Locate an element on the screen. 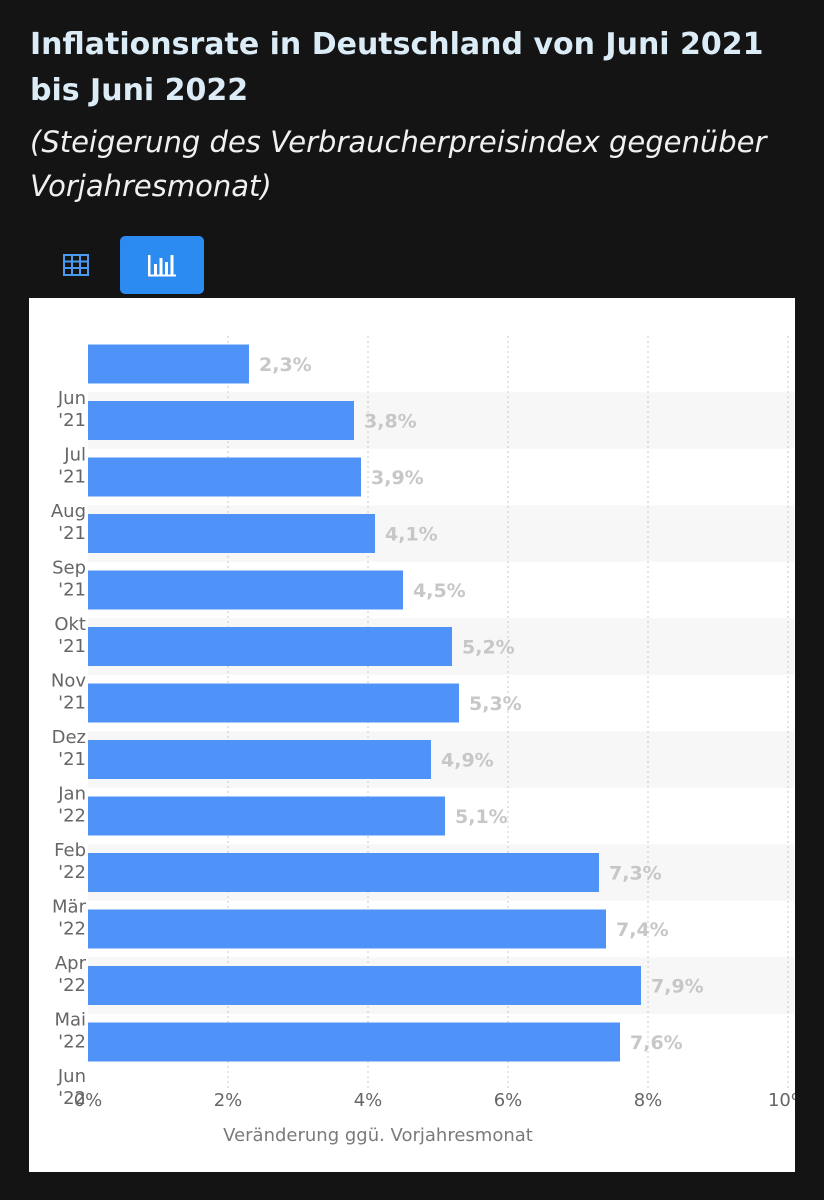 Image resolution: width=824 pixels, height=1200 pixels. view-toggle is located at coordinates (120, 265).